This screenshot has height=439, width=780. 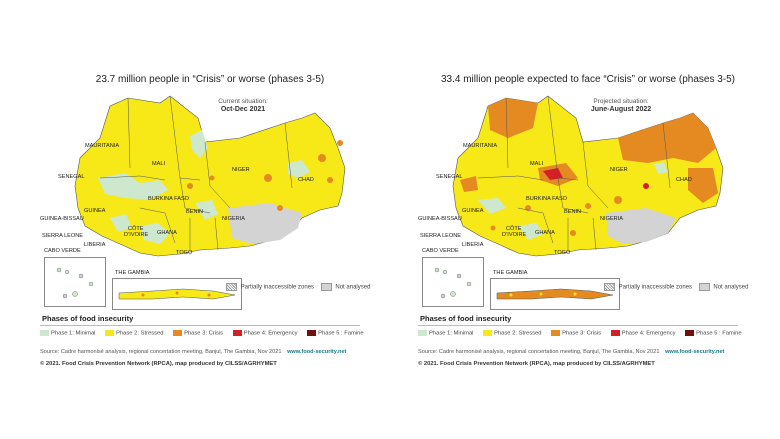 I want to click on situation-caption: Current situation: Oct-Dec 2021, so click(x=243, y=106).